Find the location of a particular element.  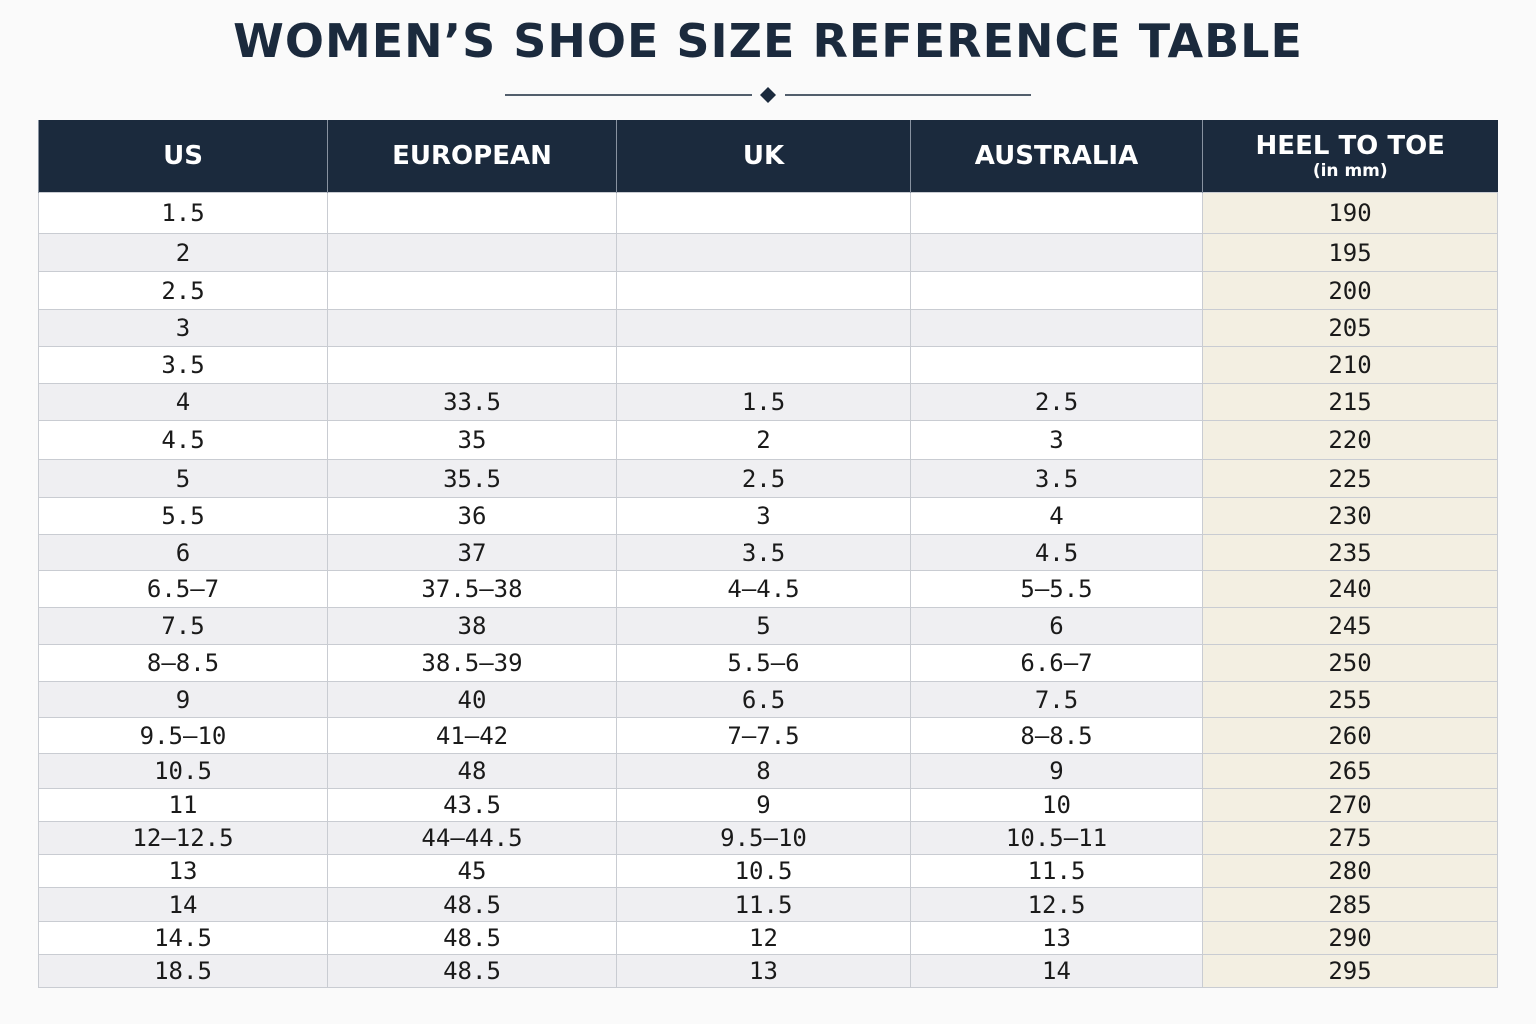

column-header: US is located at coordinates (183, 156).